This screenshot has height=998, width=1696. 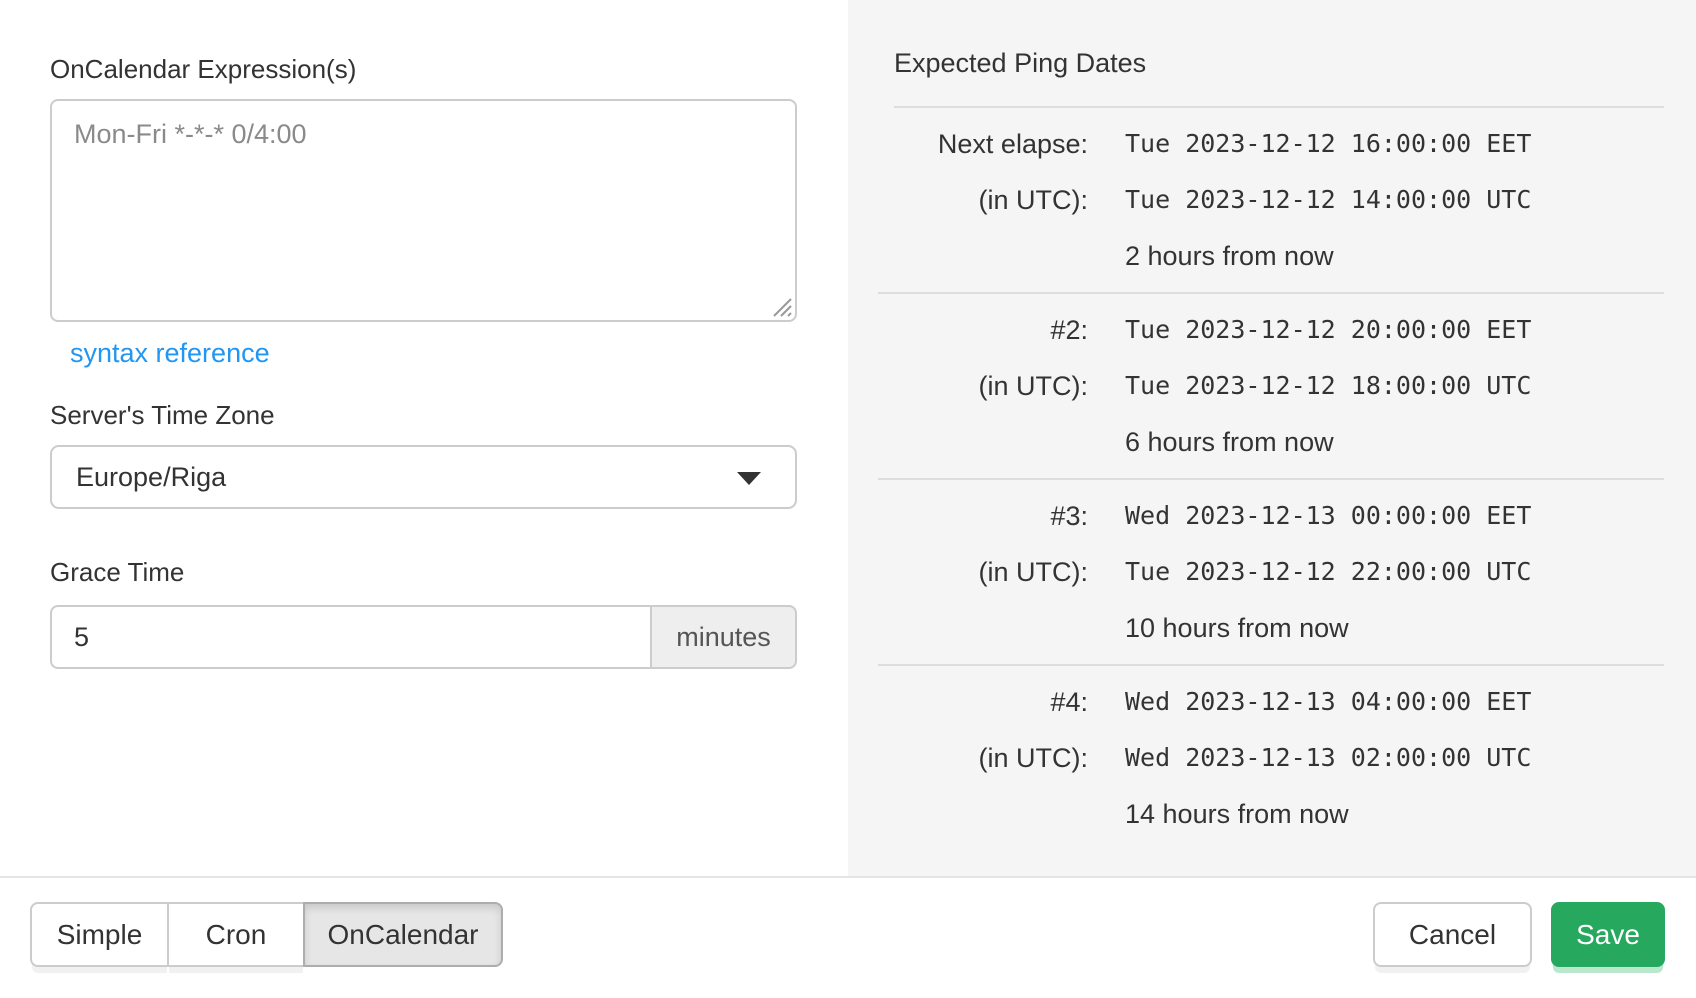 What do you see at coordinates (117, 572) in the screenshot?
I see `grace-time-label: Grace Time` at bounding box center [117, 572].